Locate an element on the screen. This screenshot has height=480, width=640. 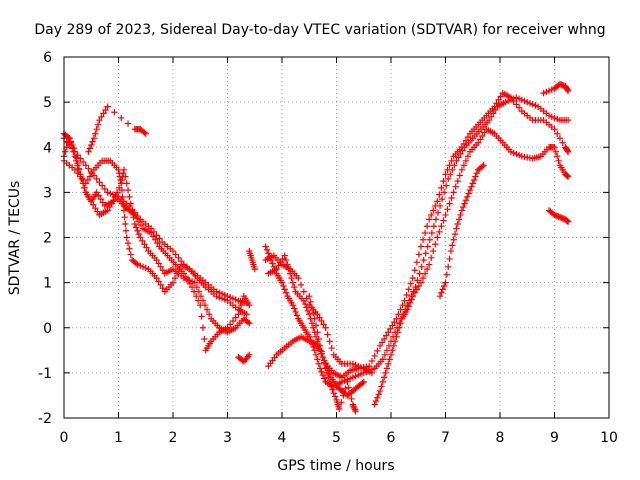
y-tick-label: 3 is located at coordinates (47, 193).